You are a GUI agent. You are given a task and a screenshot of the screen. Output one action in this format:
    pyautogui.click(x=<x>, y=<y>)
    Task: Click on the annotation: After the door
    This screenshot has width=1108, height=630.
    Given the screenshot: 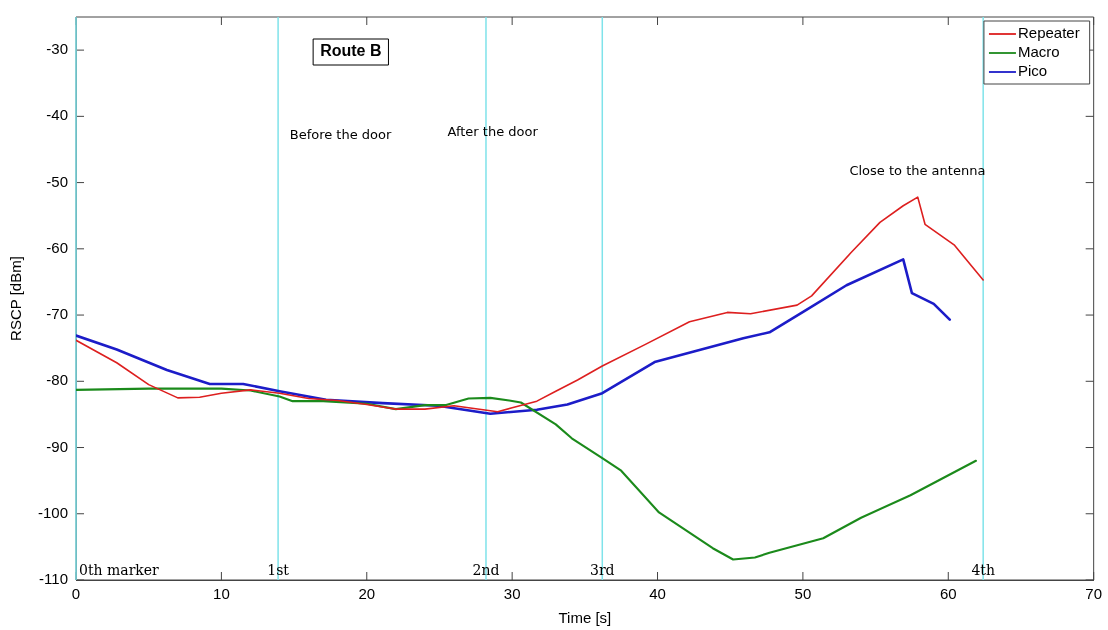 What is the action you would take?
    pyautogui.click(x=493, y=131)
    